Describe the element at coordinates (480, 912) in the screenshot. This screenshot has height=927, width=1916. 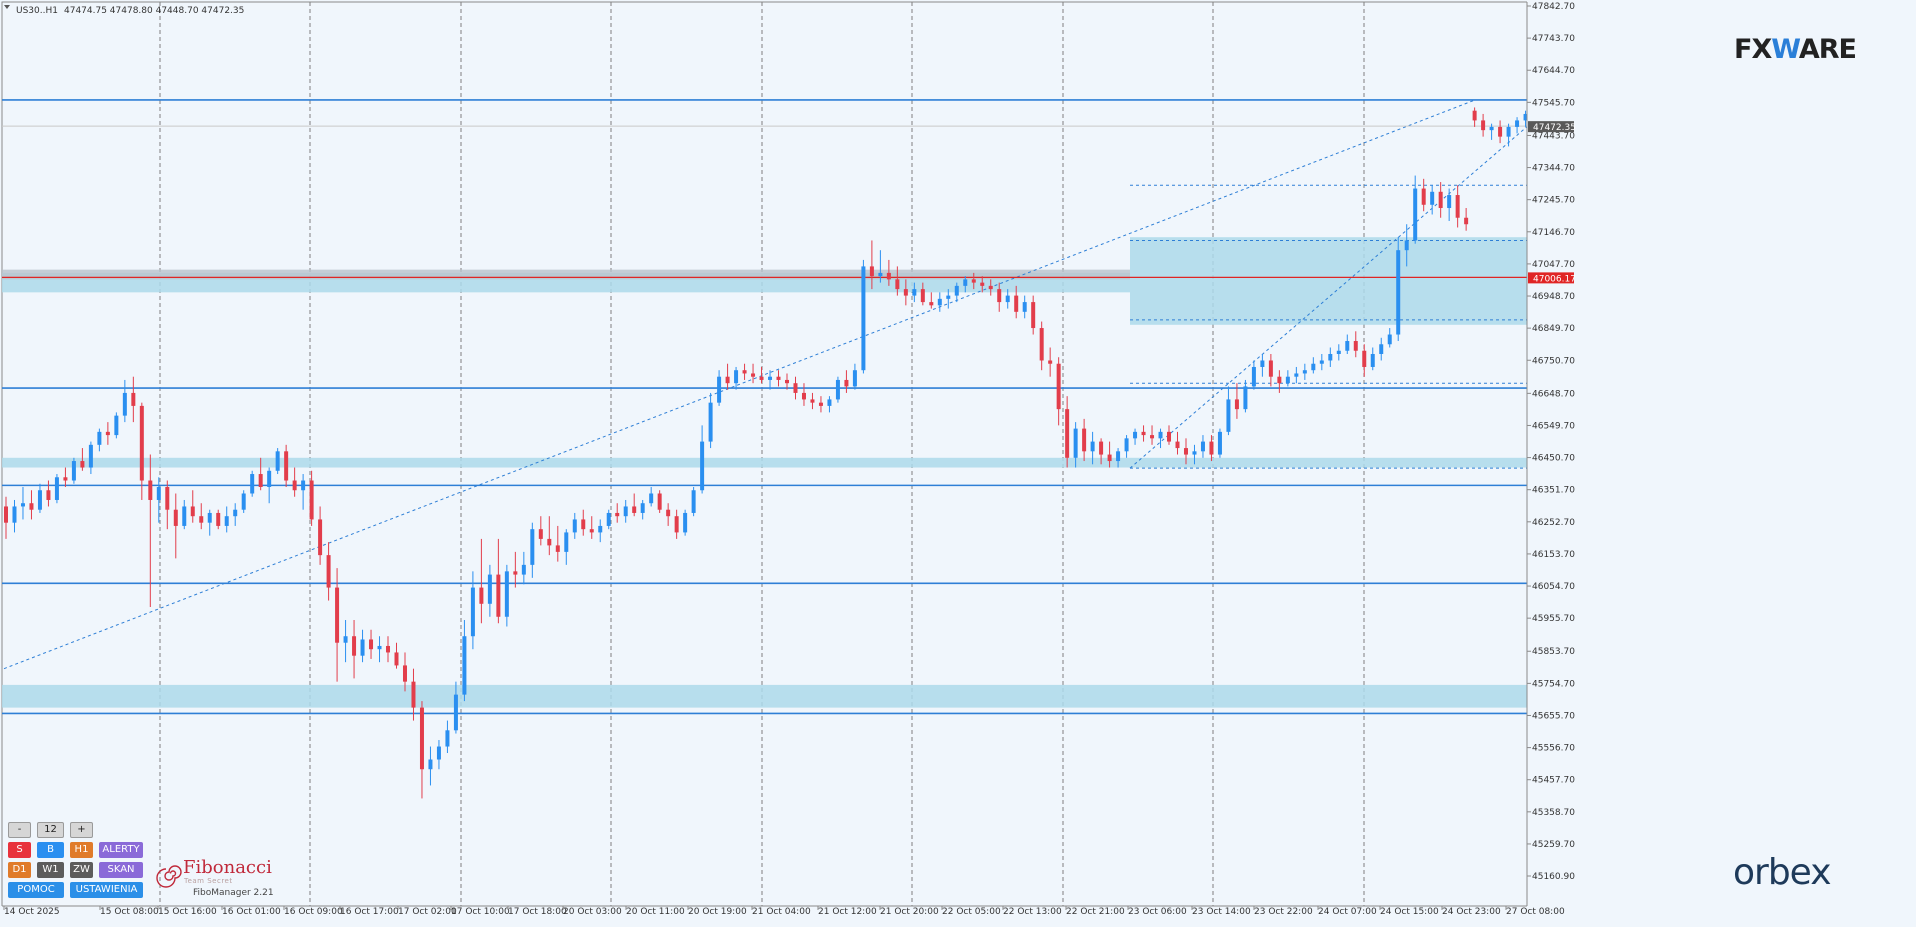
I see `time-tick-label: 17 Oct 10:00` at that location.